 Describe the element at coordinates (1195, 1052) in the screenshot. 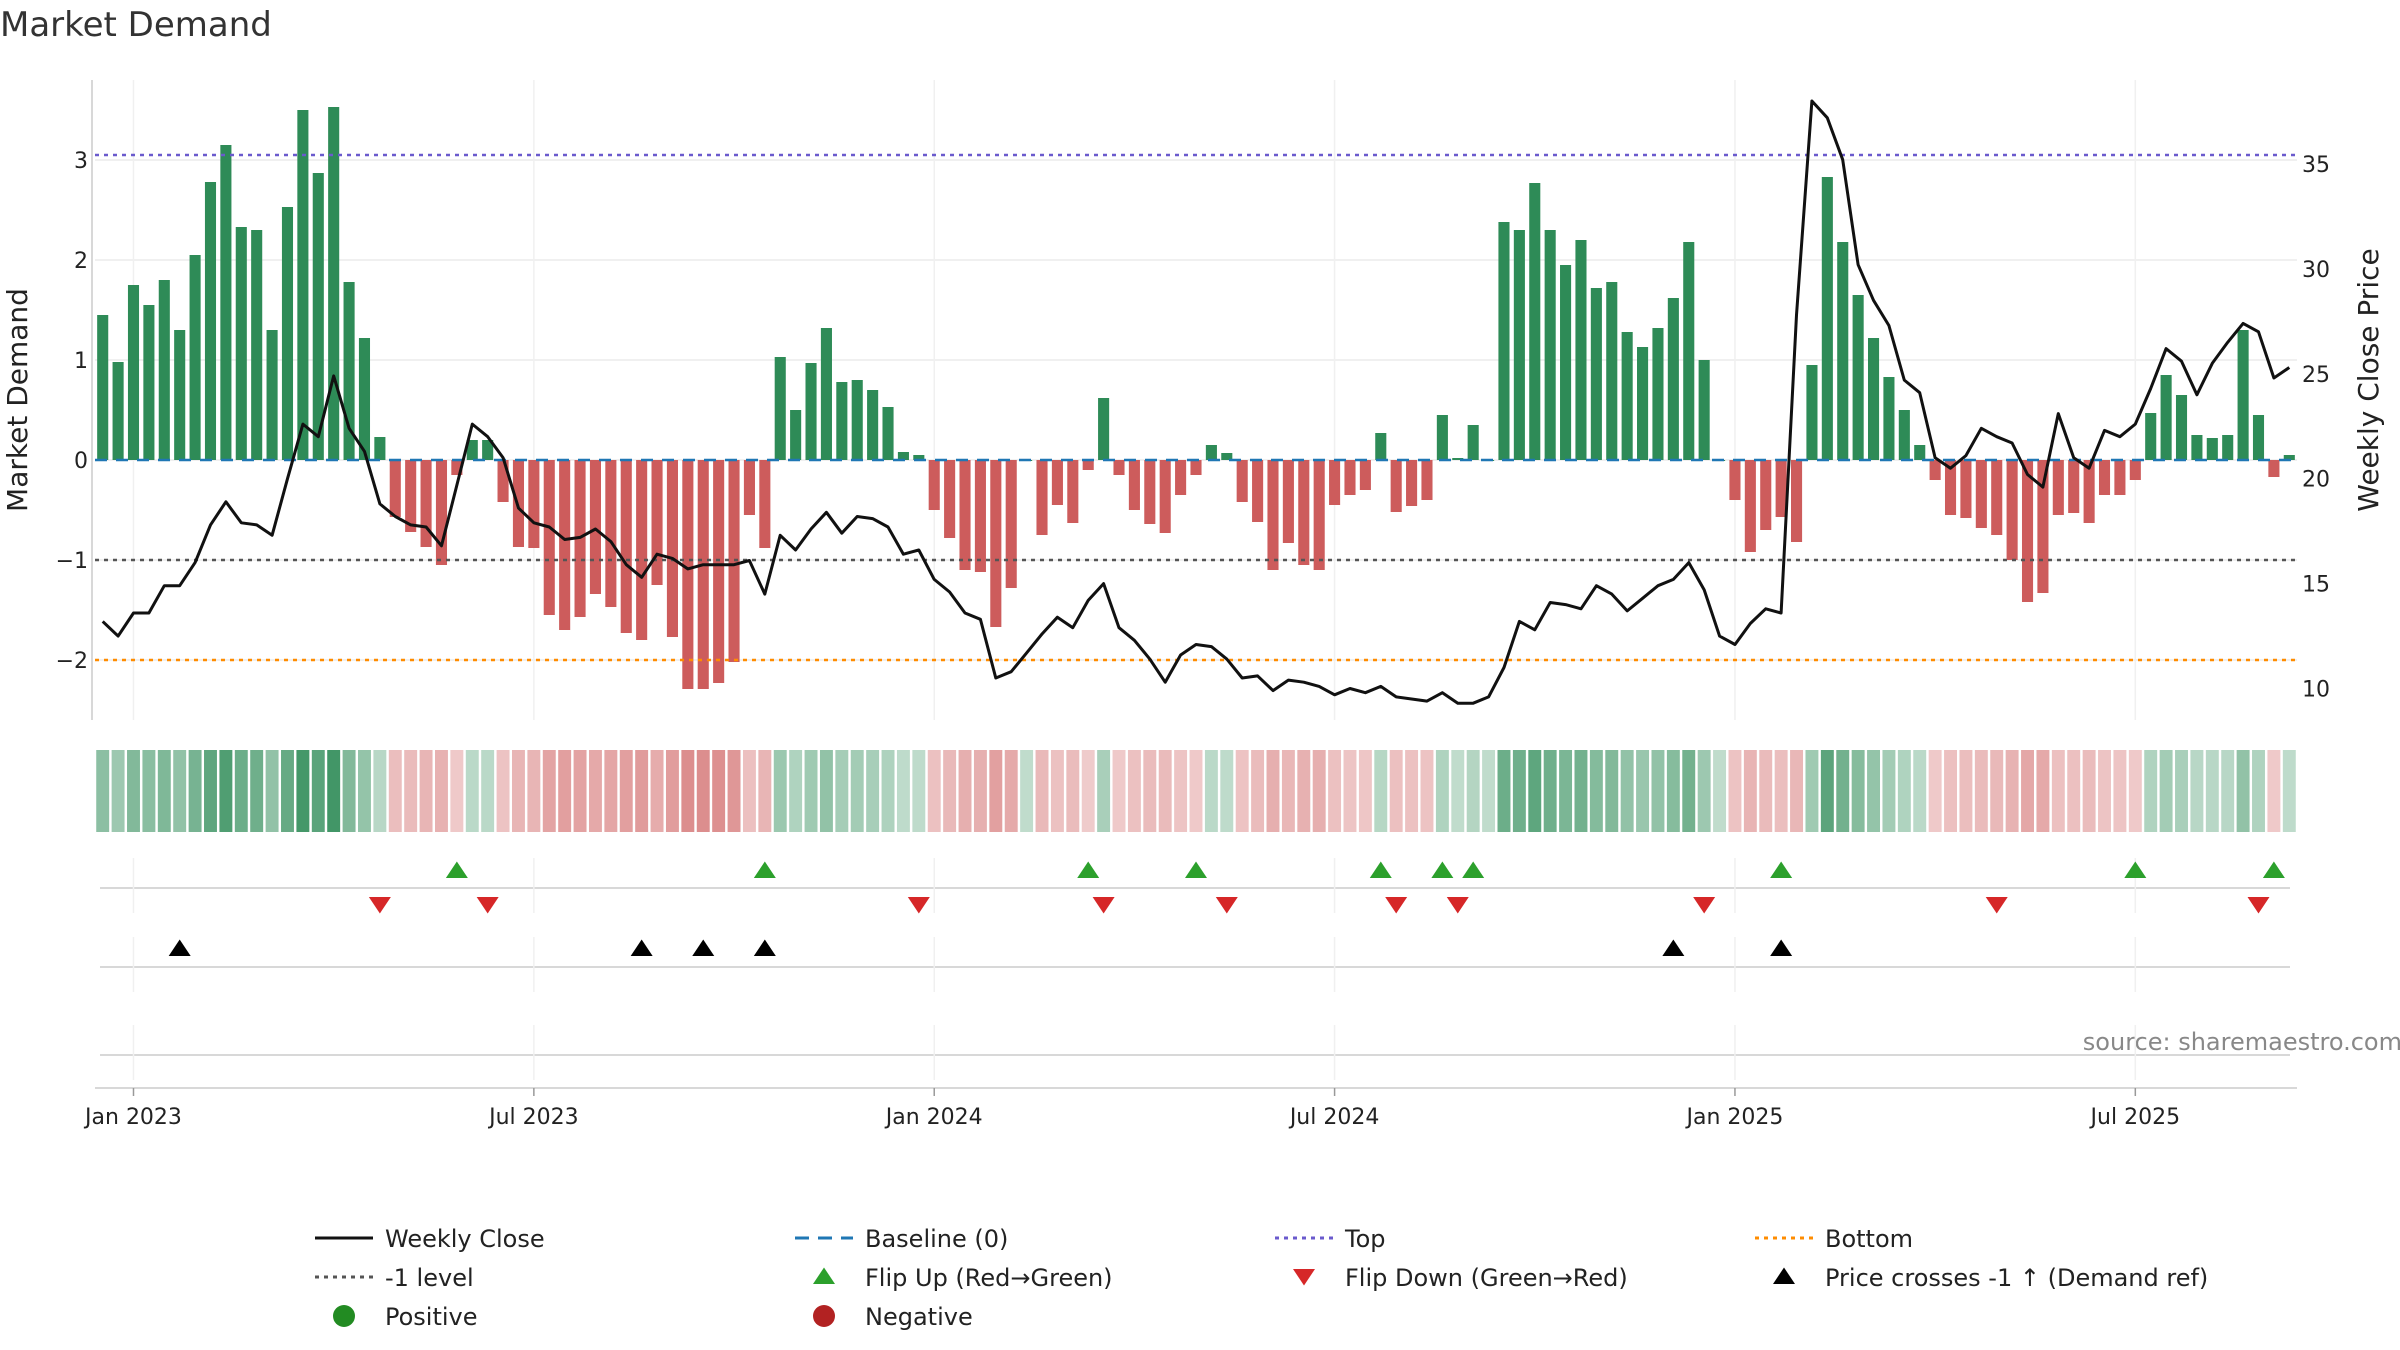

I see `empty-signal-row` at that location.